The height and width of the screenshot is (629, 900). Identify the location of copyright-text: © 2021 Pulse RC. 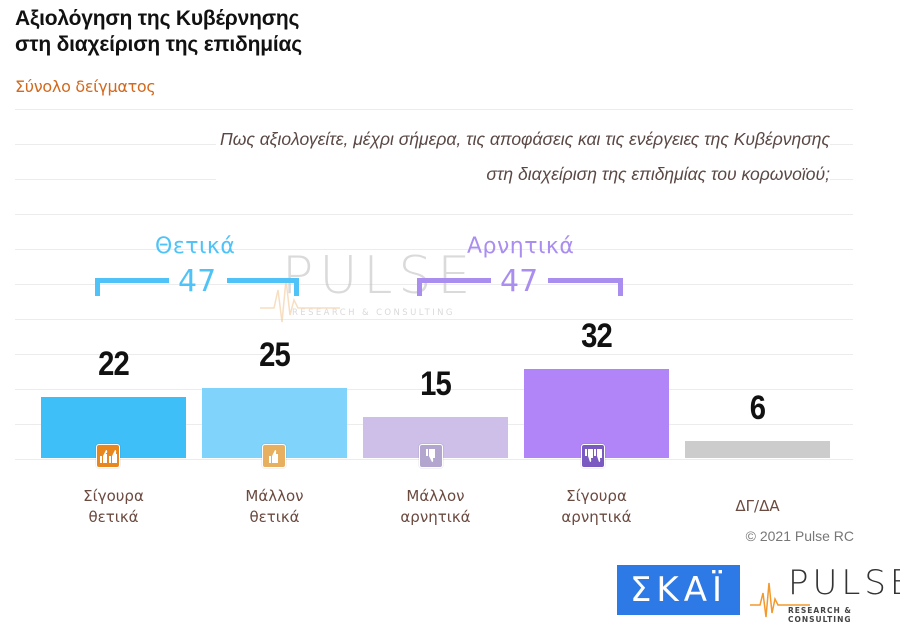
(799, 536).